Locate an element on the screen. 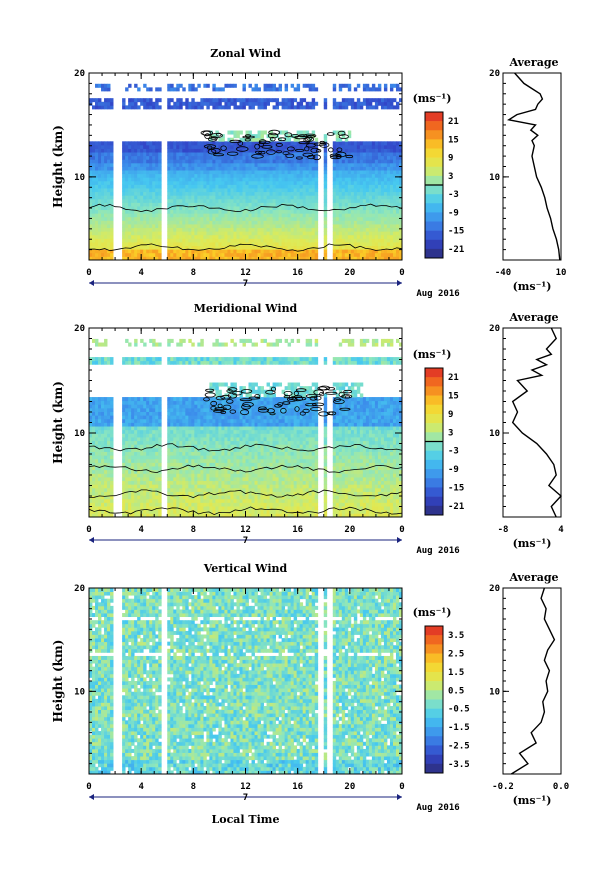 Image resolution: width=616 pixels, height=873 pixels. colorbar-cell is located at coordinates (434, 153).